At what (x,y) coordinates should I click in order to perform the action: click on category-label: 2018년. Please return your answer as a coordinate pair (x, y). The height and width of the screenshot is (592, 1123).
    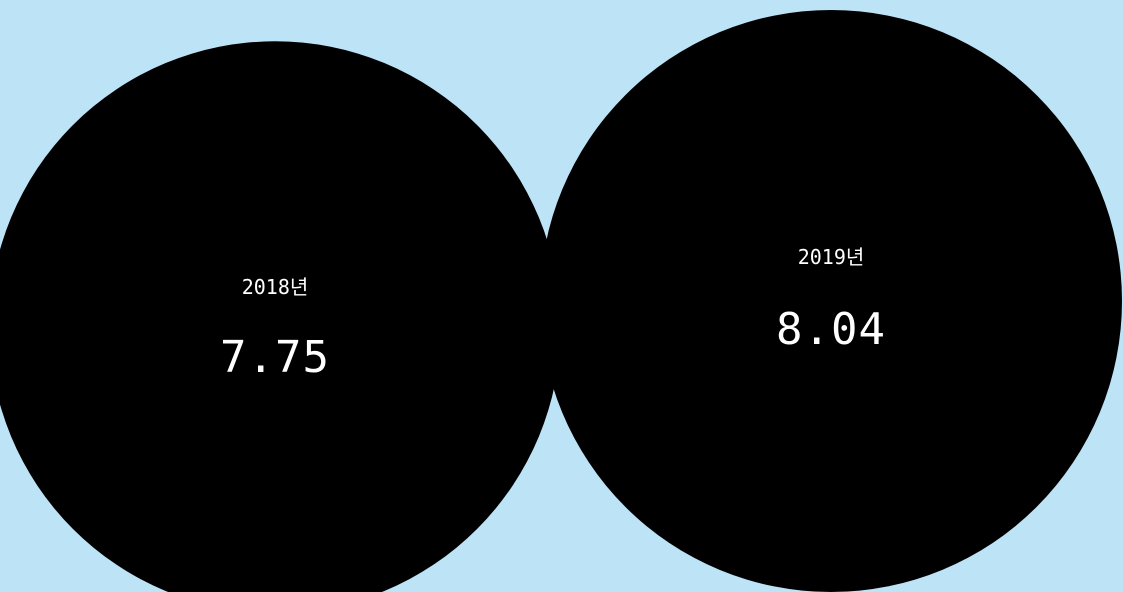
    Looking at the image, I should click on (275, 287).